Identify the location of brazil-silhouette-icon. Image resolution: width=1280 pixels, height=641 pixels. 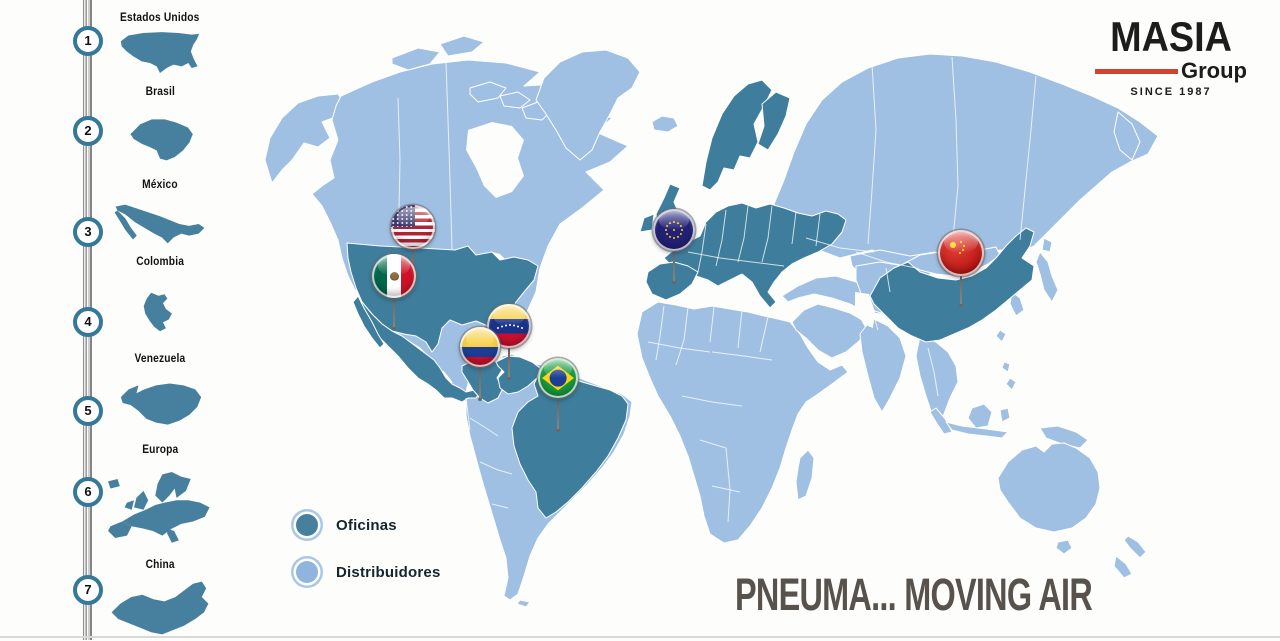
(161, 140).